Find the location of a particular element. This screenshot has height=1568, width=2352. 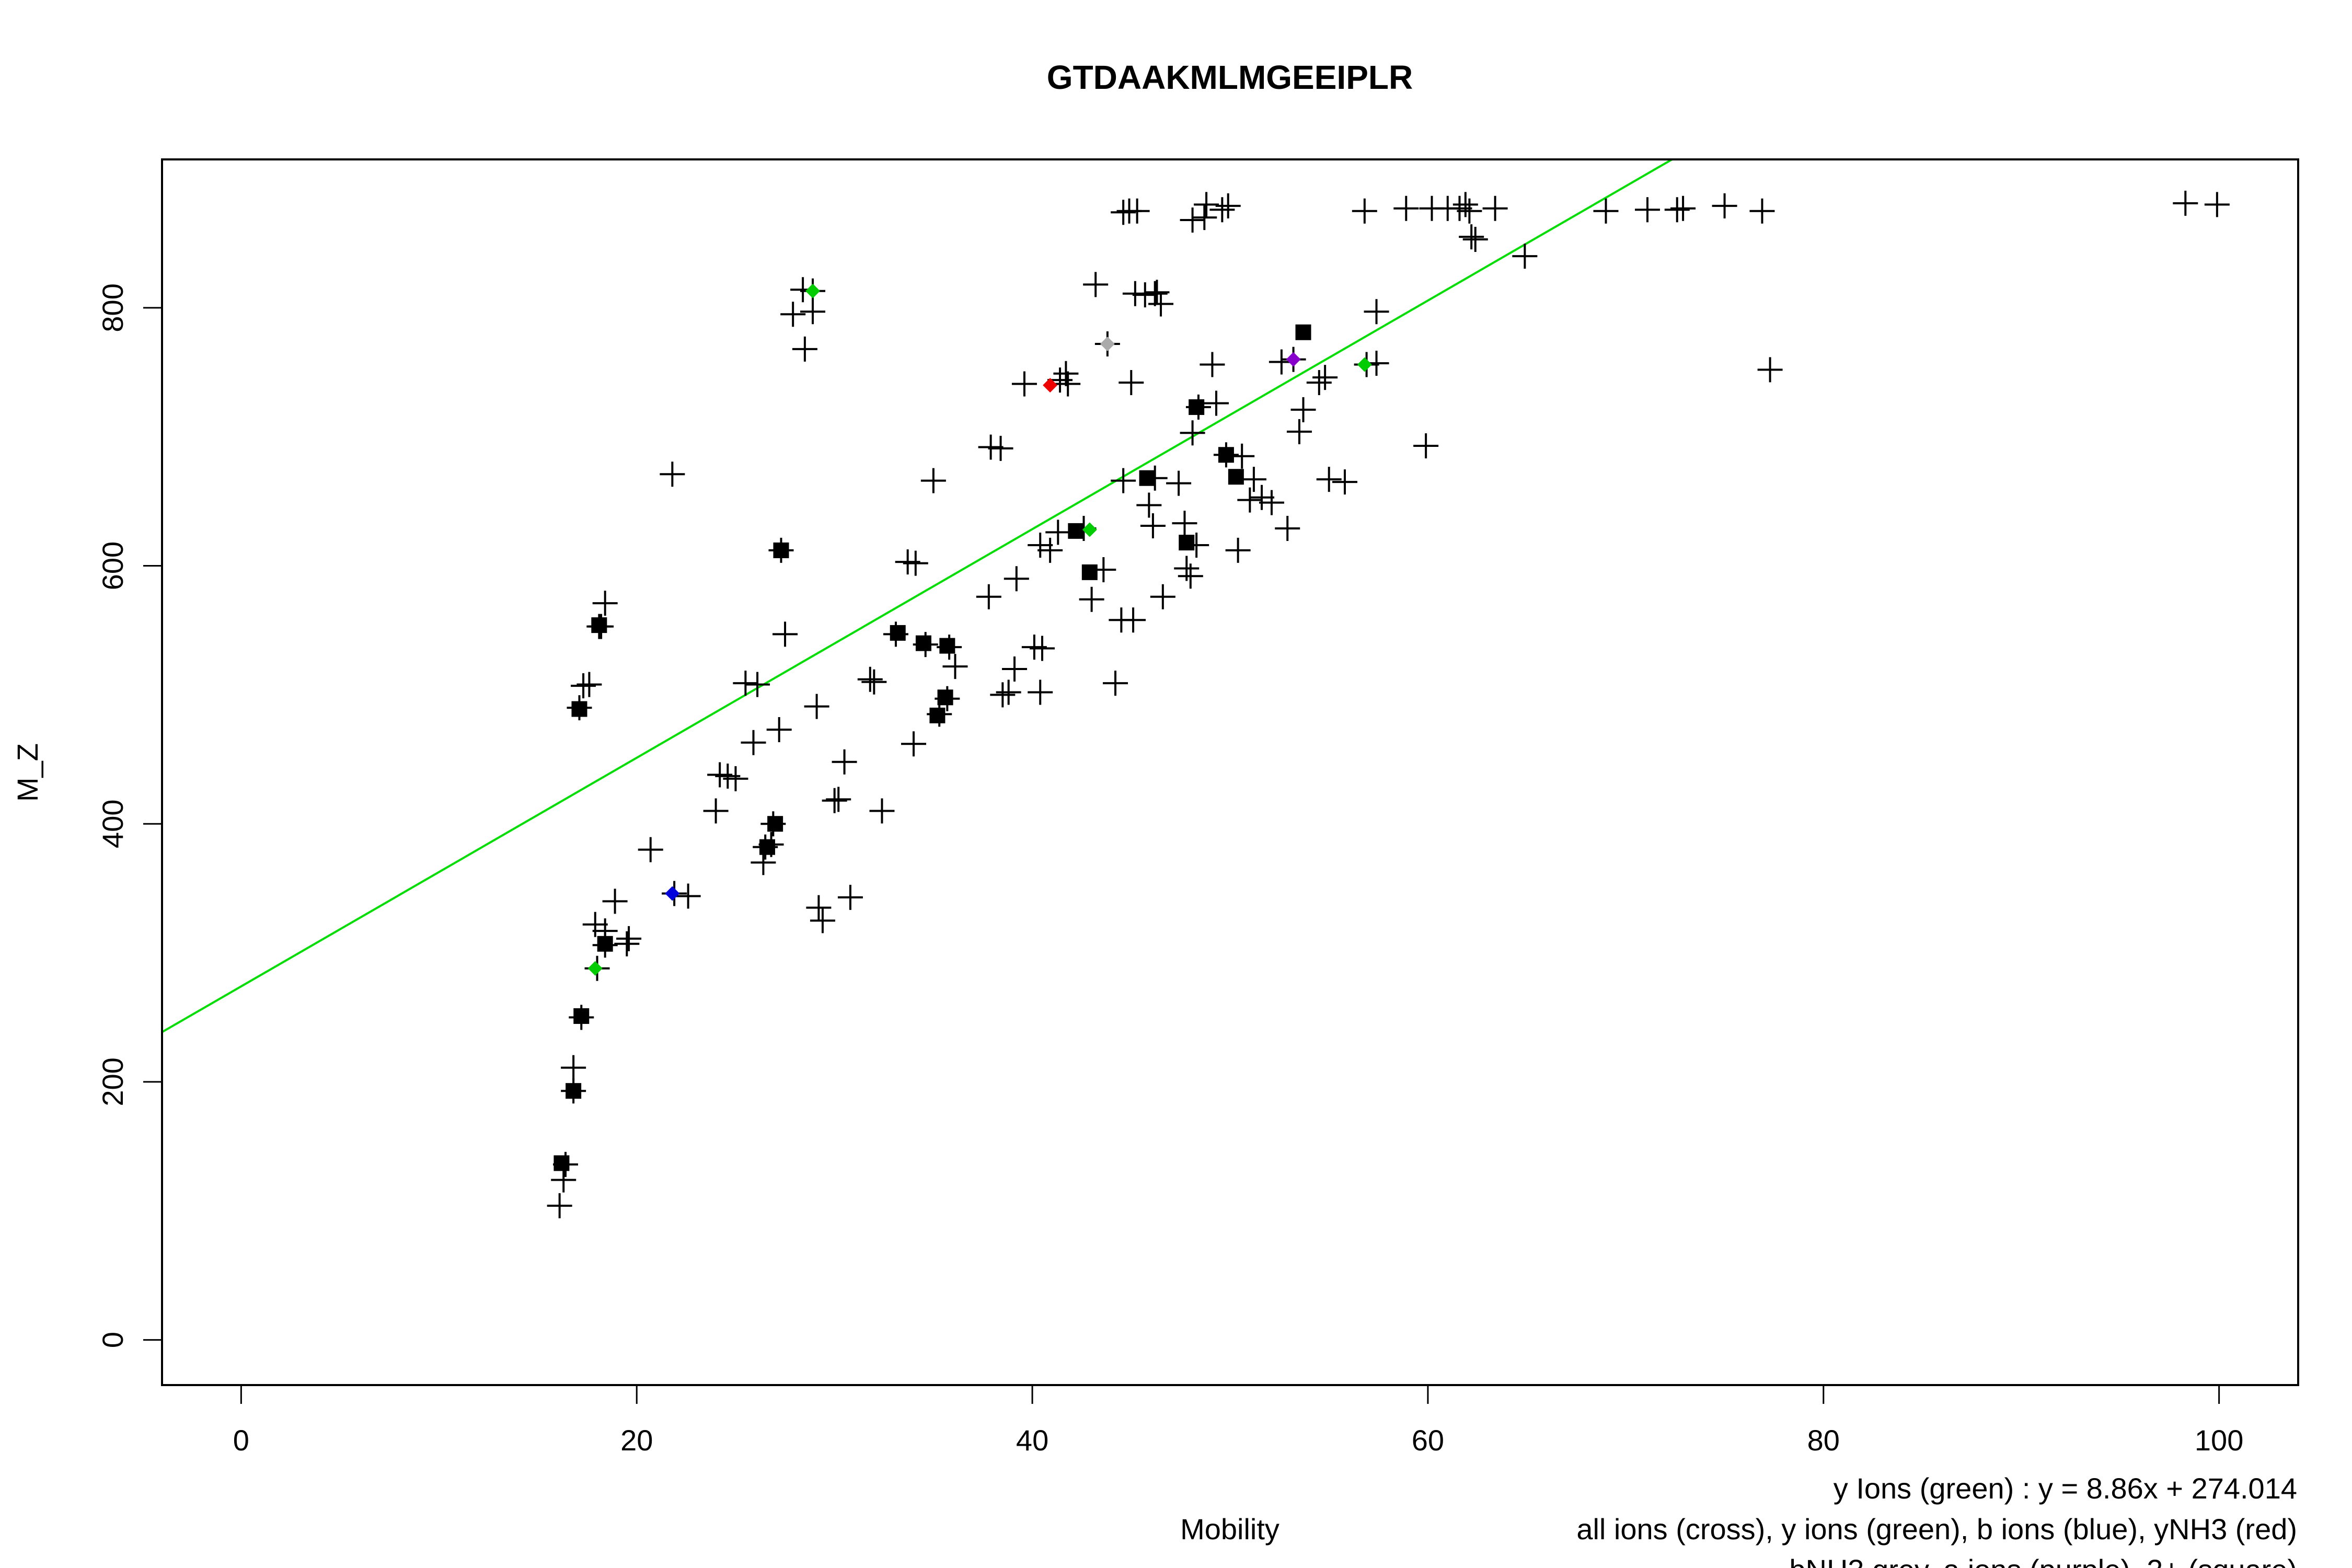

chart-title: GTDAAKMLMGEEIPLR is located at coordinates (1230, 77).